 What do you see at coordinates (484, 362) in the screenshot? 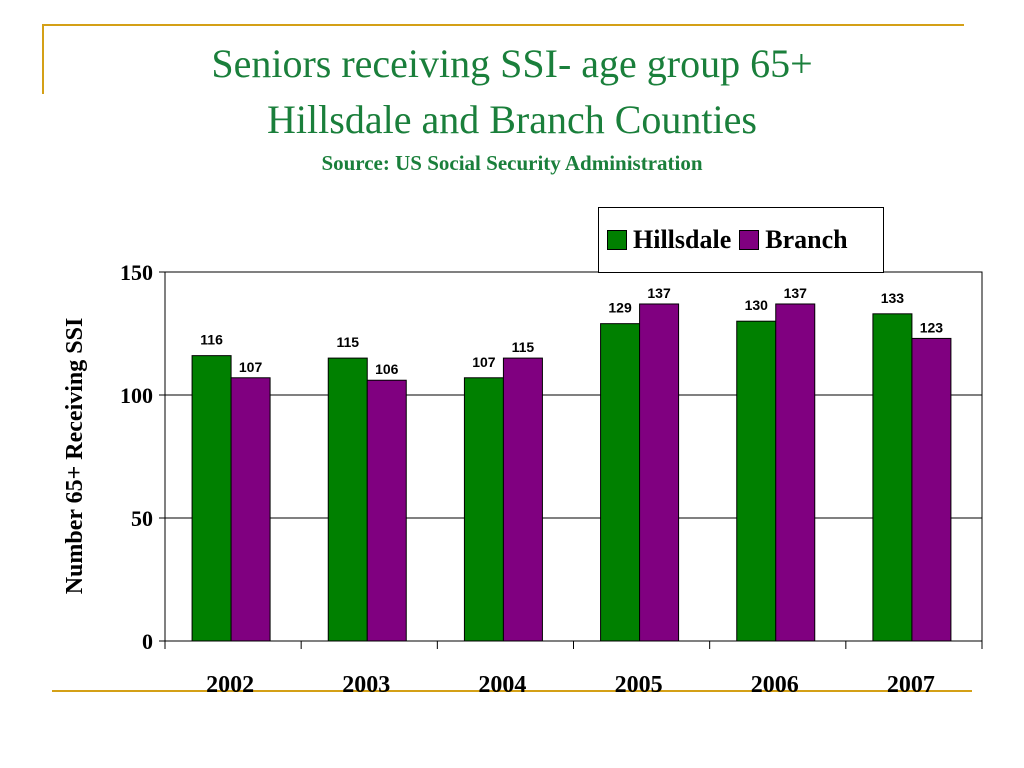
I see `data-label-hillsdale: 107` at bounding box center [484, 362].